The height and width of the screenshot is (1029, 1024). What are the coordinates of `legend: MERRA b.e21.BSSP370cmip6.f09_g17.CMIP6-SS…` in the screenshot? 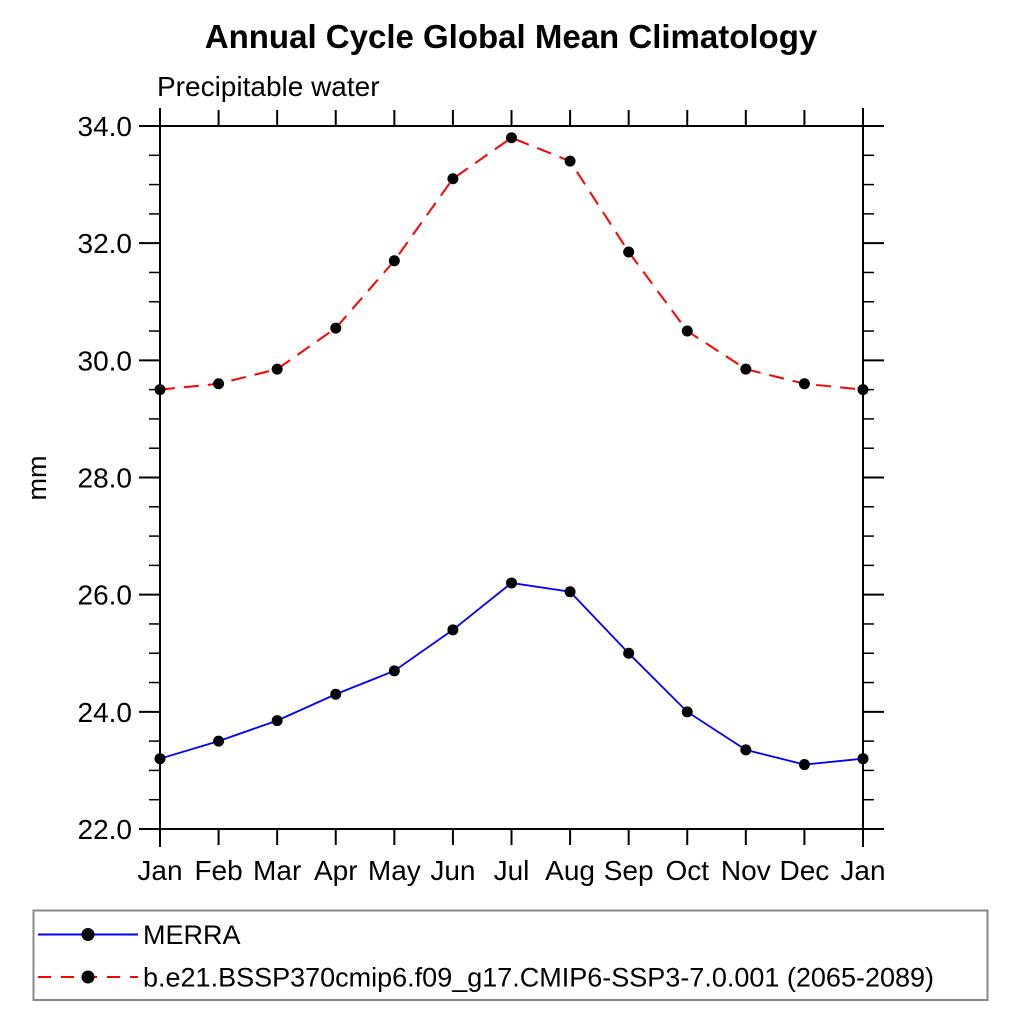 It's located at (510, 955).